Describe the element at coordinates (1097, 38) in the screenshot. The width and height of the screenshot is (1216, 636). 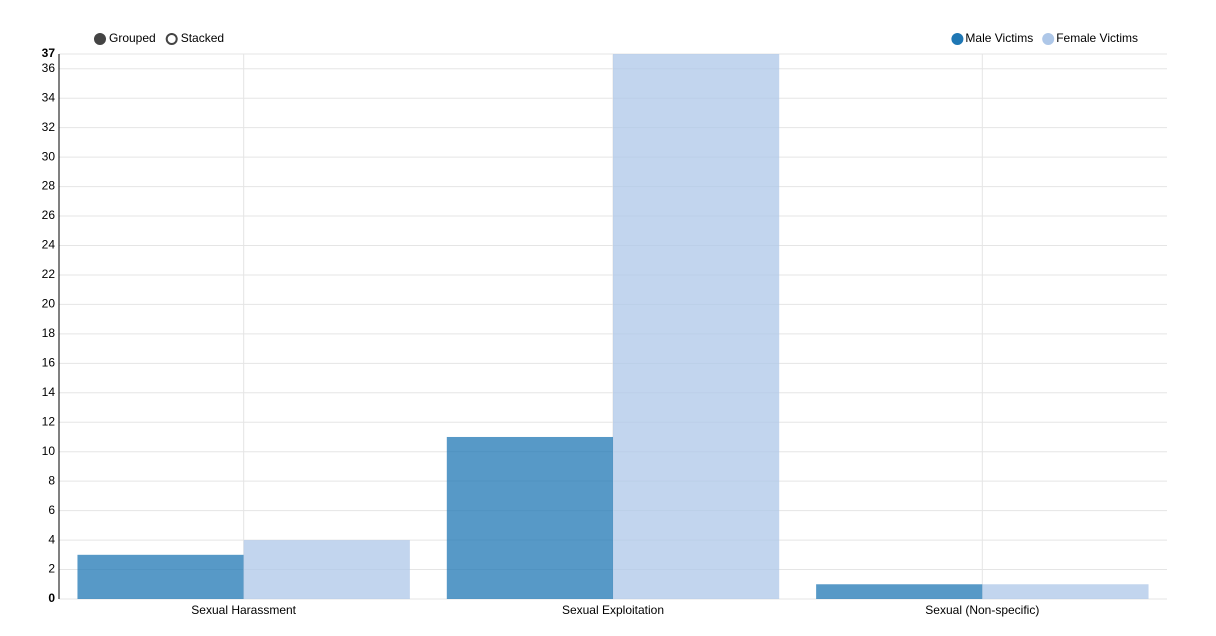
I see `legend-label: Female Victims` at that location.